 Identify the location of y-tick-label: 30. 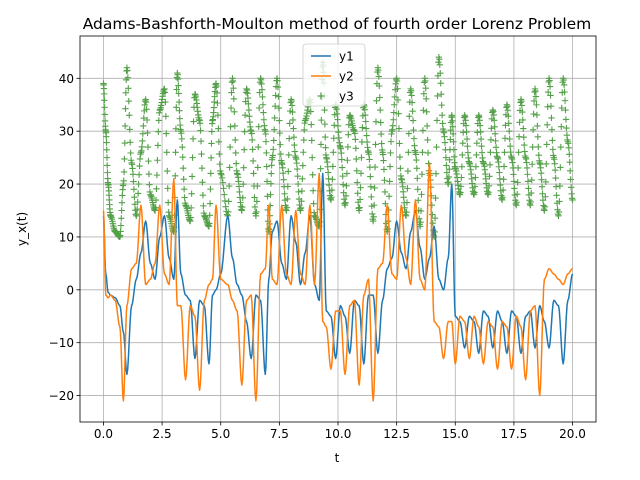
(66, 132).